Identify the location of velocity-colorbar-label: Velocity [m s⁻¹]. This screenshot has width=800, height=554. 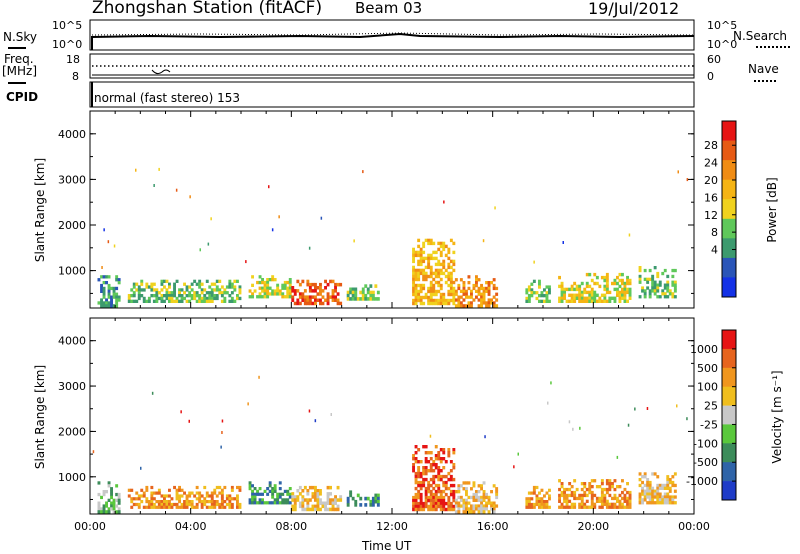
(777, 417).